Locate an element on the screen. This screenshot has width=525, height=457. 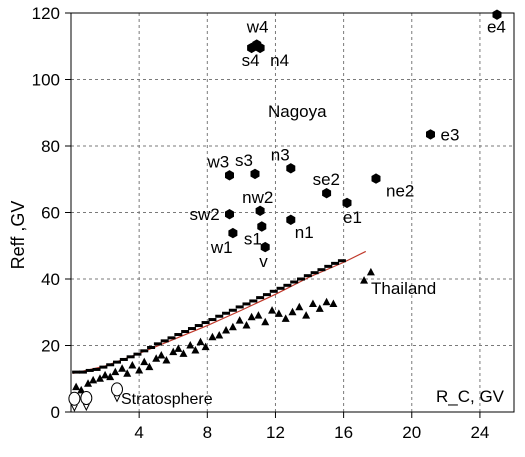
point-label-s3: s3 is located at coordinates (244, 160).